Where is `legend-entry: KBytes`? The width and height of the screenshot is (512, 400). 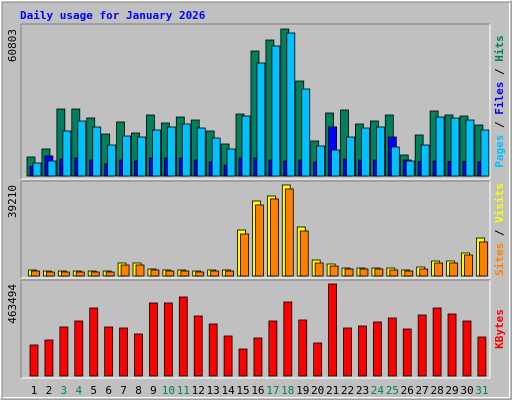
legend-entry: KBytes is located at coordinates (499, 329).